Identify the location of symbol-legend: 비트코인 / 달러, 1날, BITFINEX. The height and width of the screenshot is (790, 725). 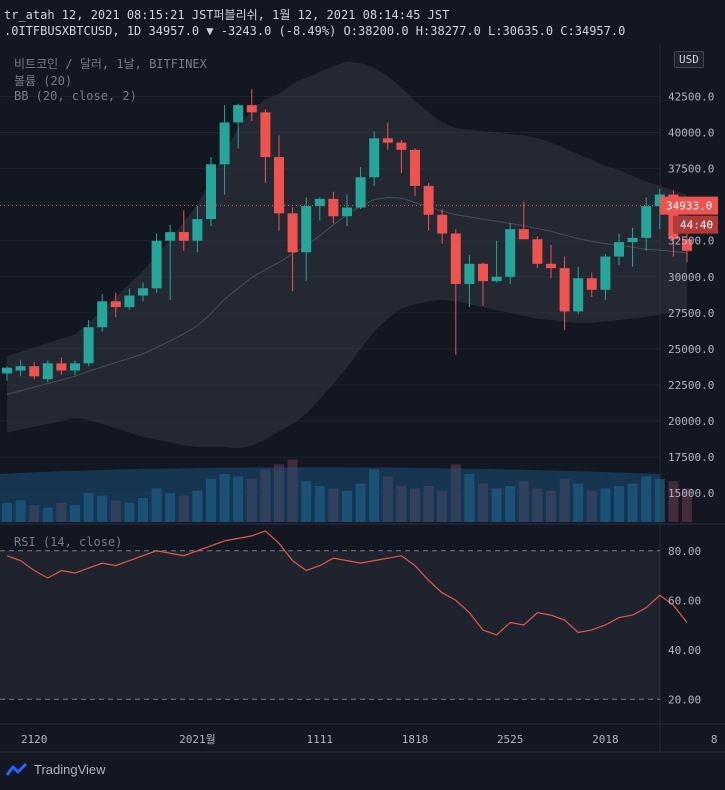
(110, 64).